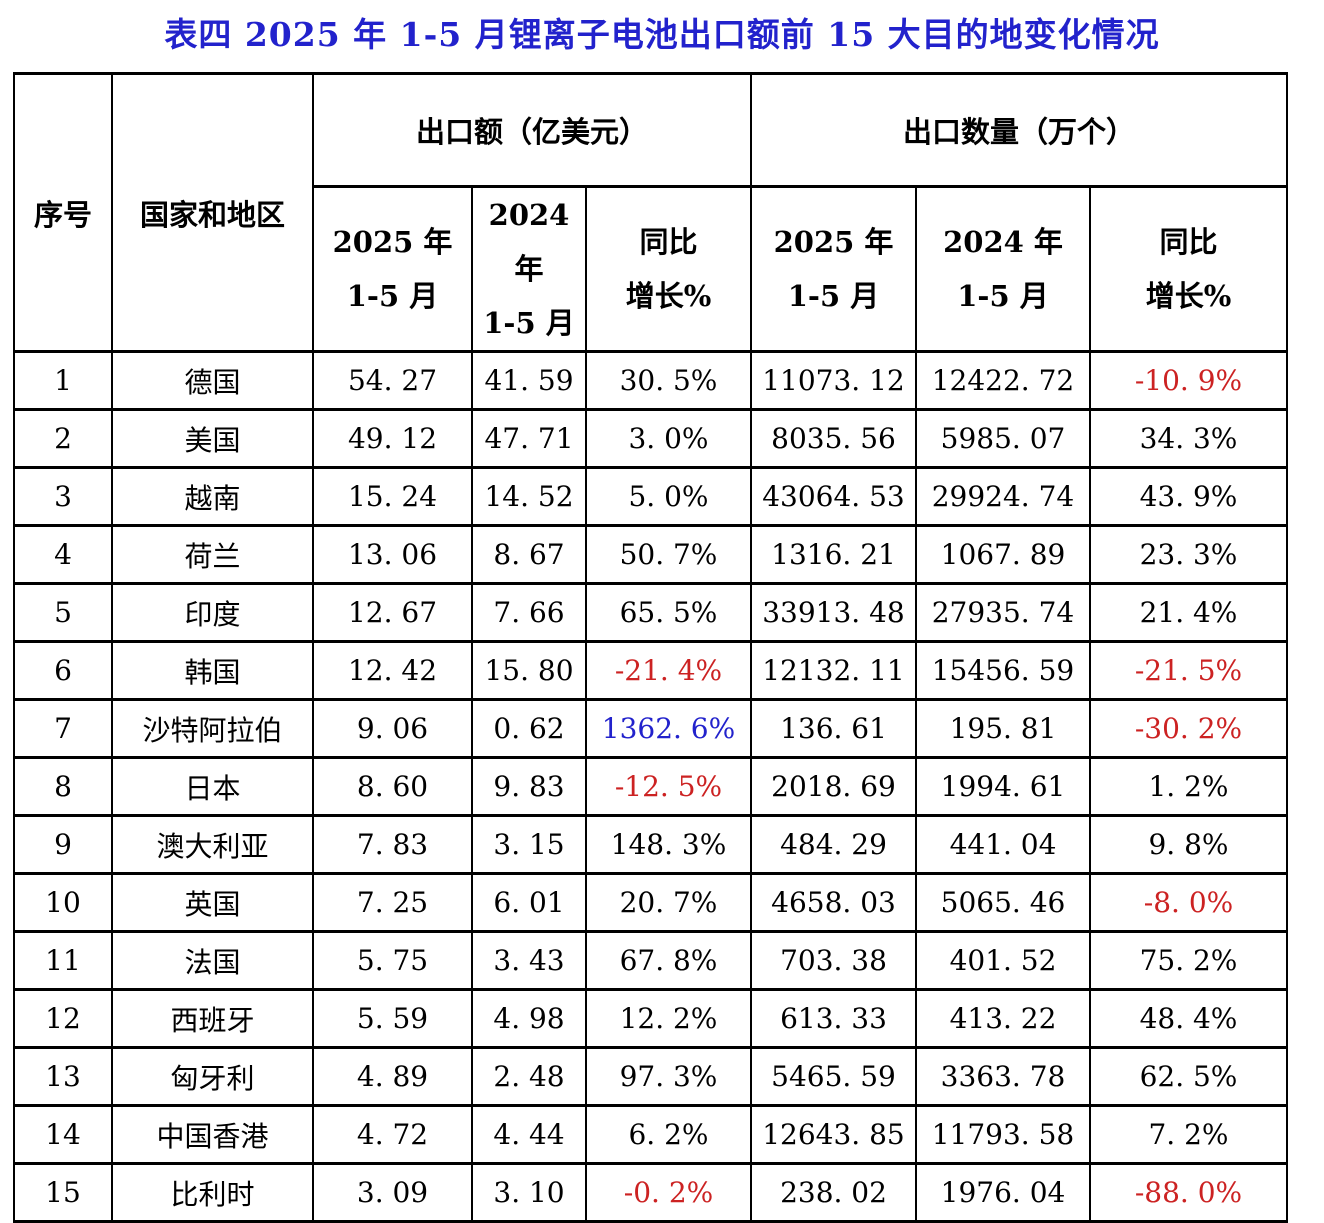 The height and width of the screenshot is (1223, 1324). I want to click on cell-qty-yoy: 1. 2%, so click(1188, 786).